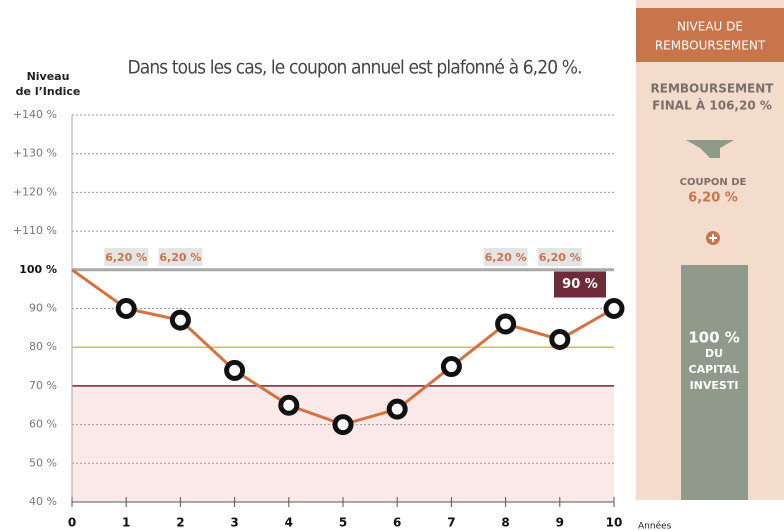 The image size is (784, 531). What do you see at coordinates (35, 230) in the screenshot?
I see `y-tick-label: +110 %` at bounding box center [35, 230].